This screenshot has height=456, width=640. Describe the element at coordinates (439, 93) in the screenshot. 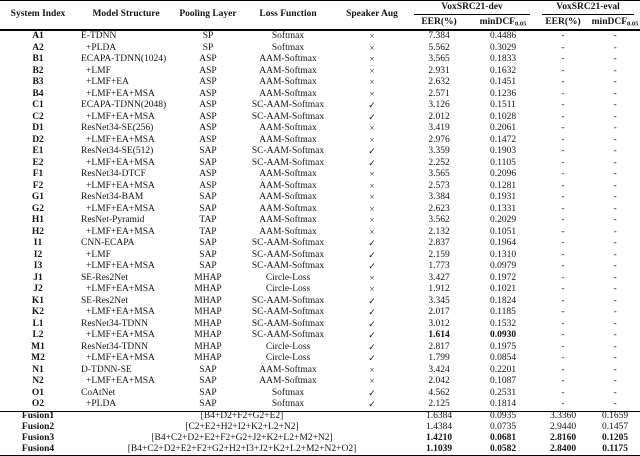

I see `dev-eer-cell: 2.571` at that location.